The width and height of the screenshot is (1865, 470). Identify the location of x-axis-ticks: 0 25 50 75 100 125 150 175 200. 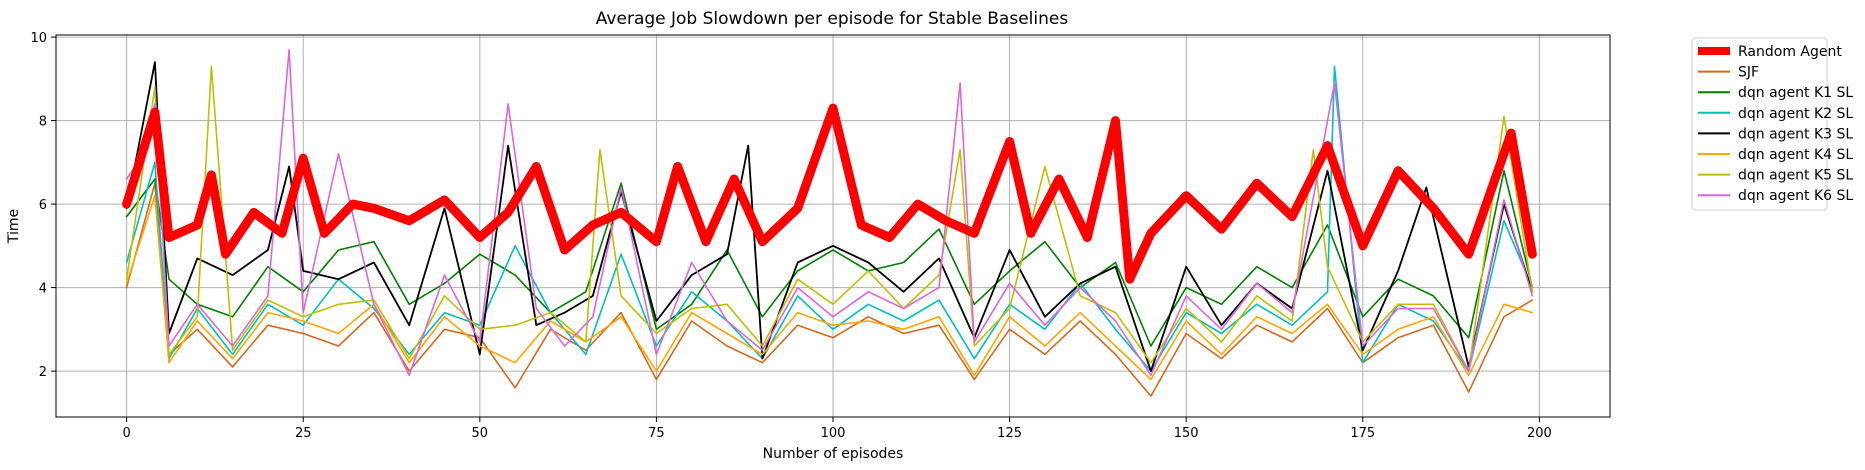
(837, 429).